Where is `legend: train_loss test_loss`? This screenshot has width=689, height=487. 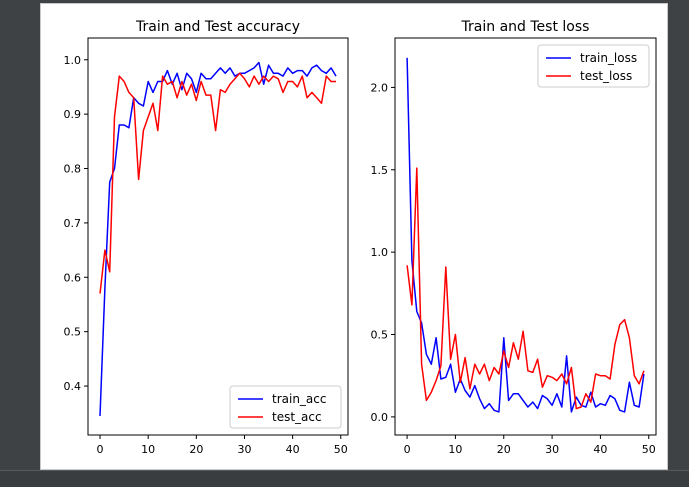
legend: train_loss test_loss is located at coordinates (593, 66).